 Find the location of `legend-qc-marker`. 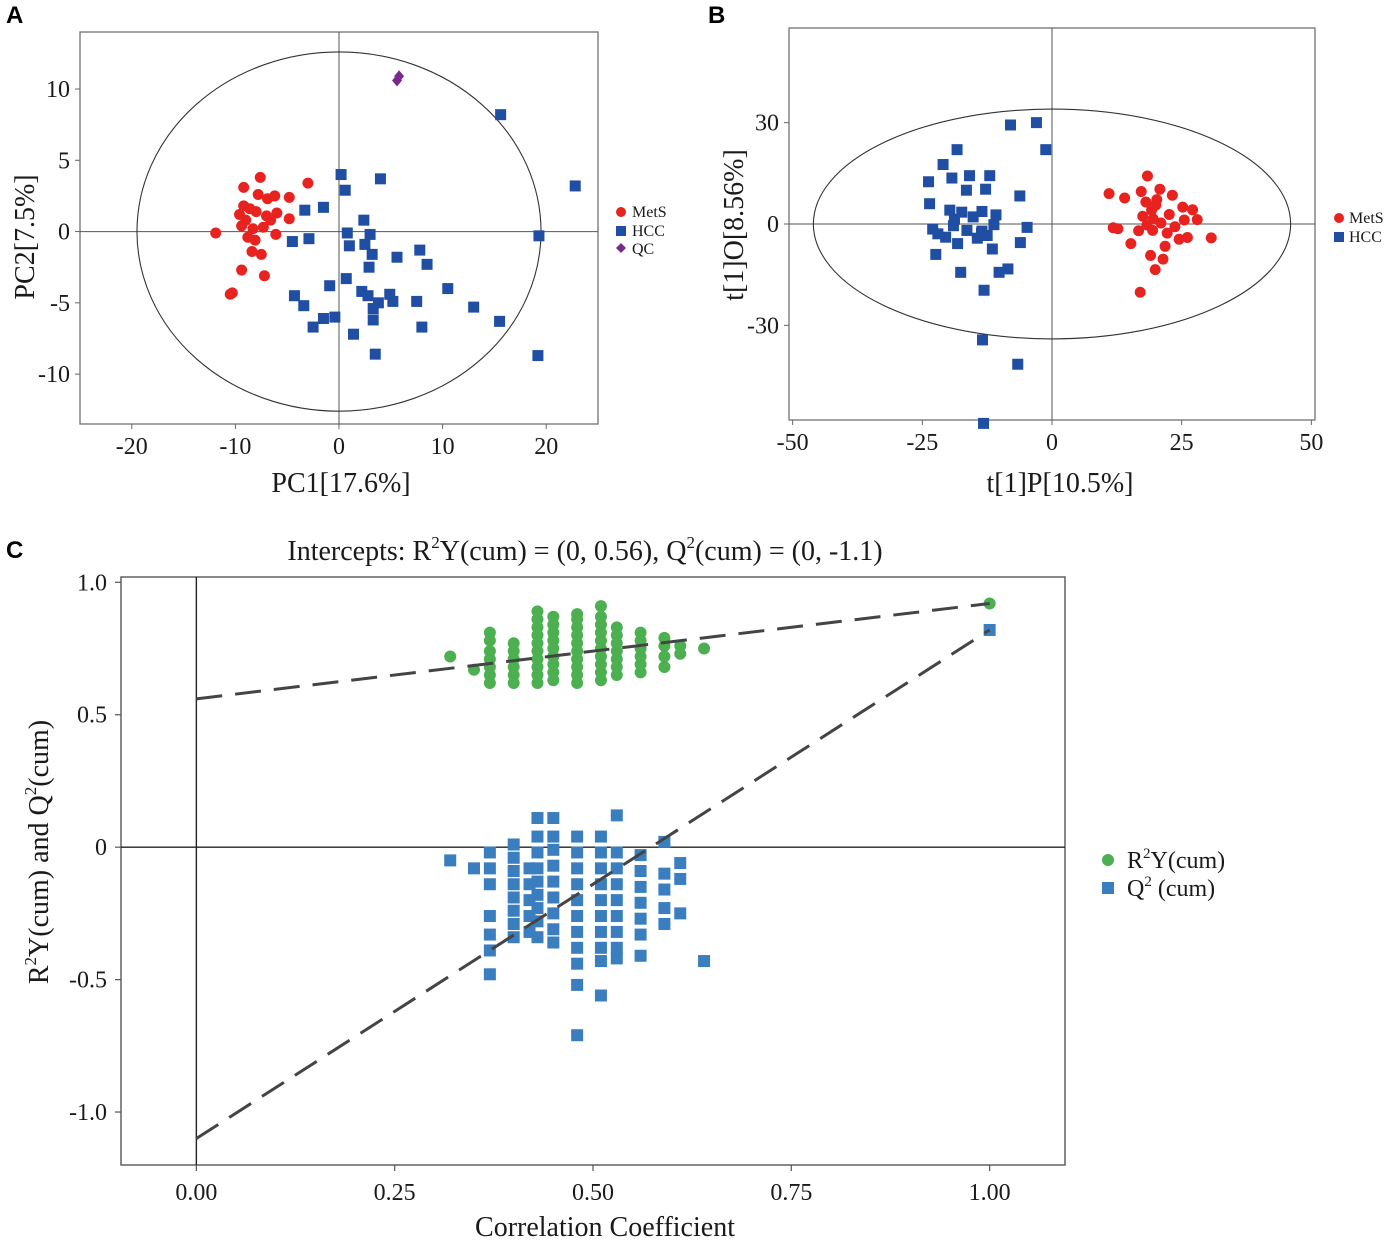

legend-qc-marker is located at coordinates (621, 248).